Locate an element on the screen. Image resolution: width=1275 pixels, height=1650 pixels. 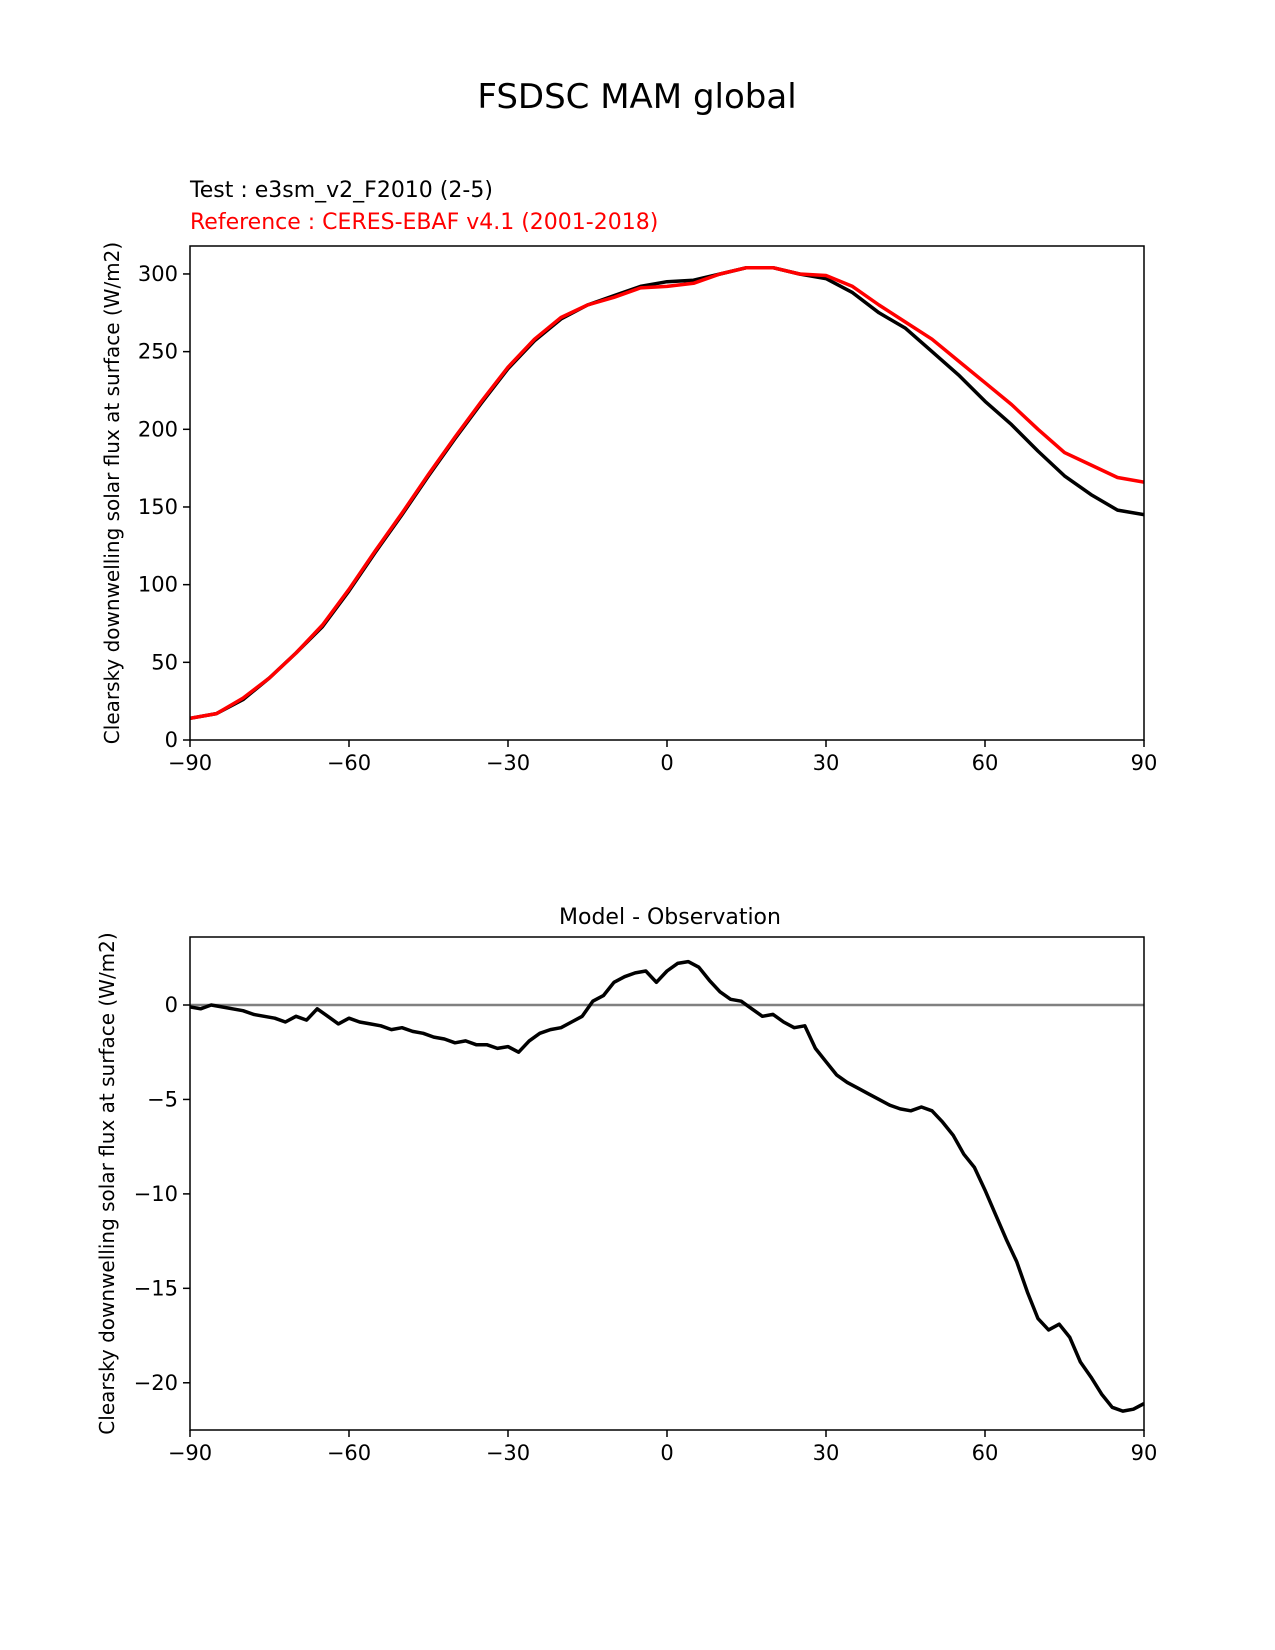
y-tick-label: −10 is located at coordinates (156, 1194).